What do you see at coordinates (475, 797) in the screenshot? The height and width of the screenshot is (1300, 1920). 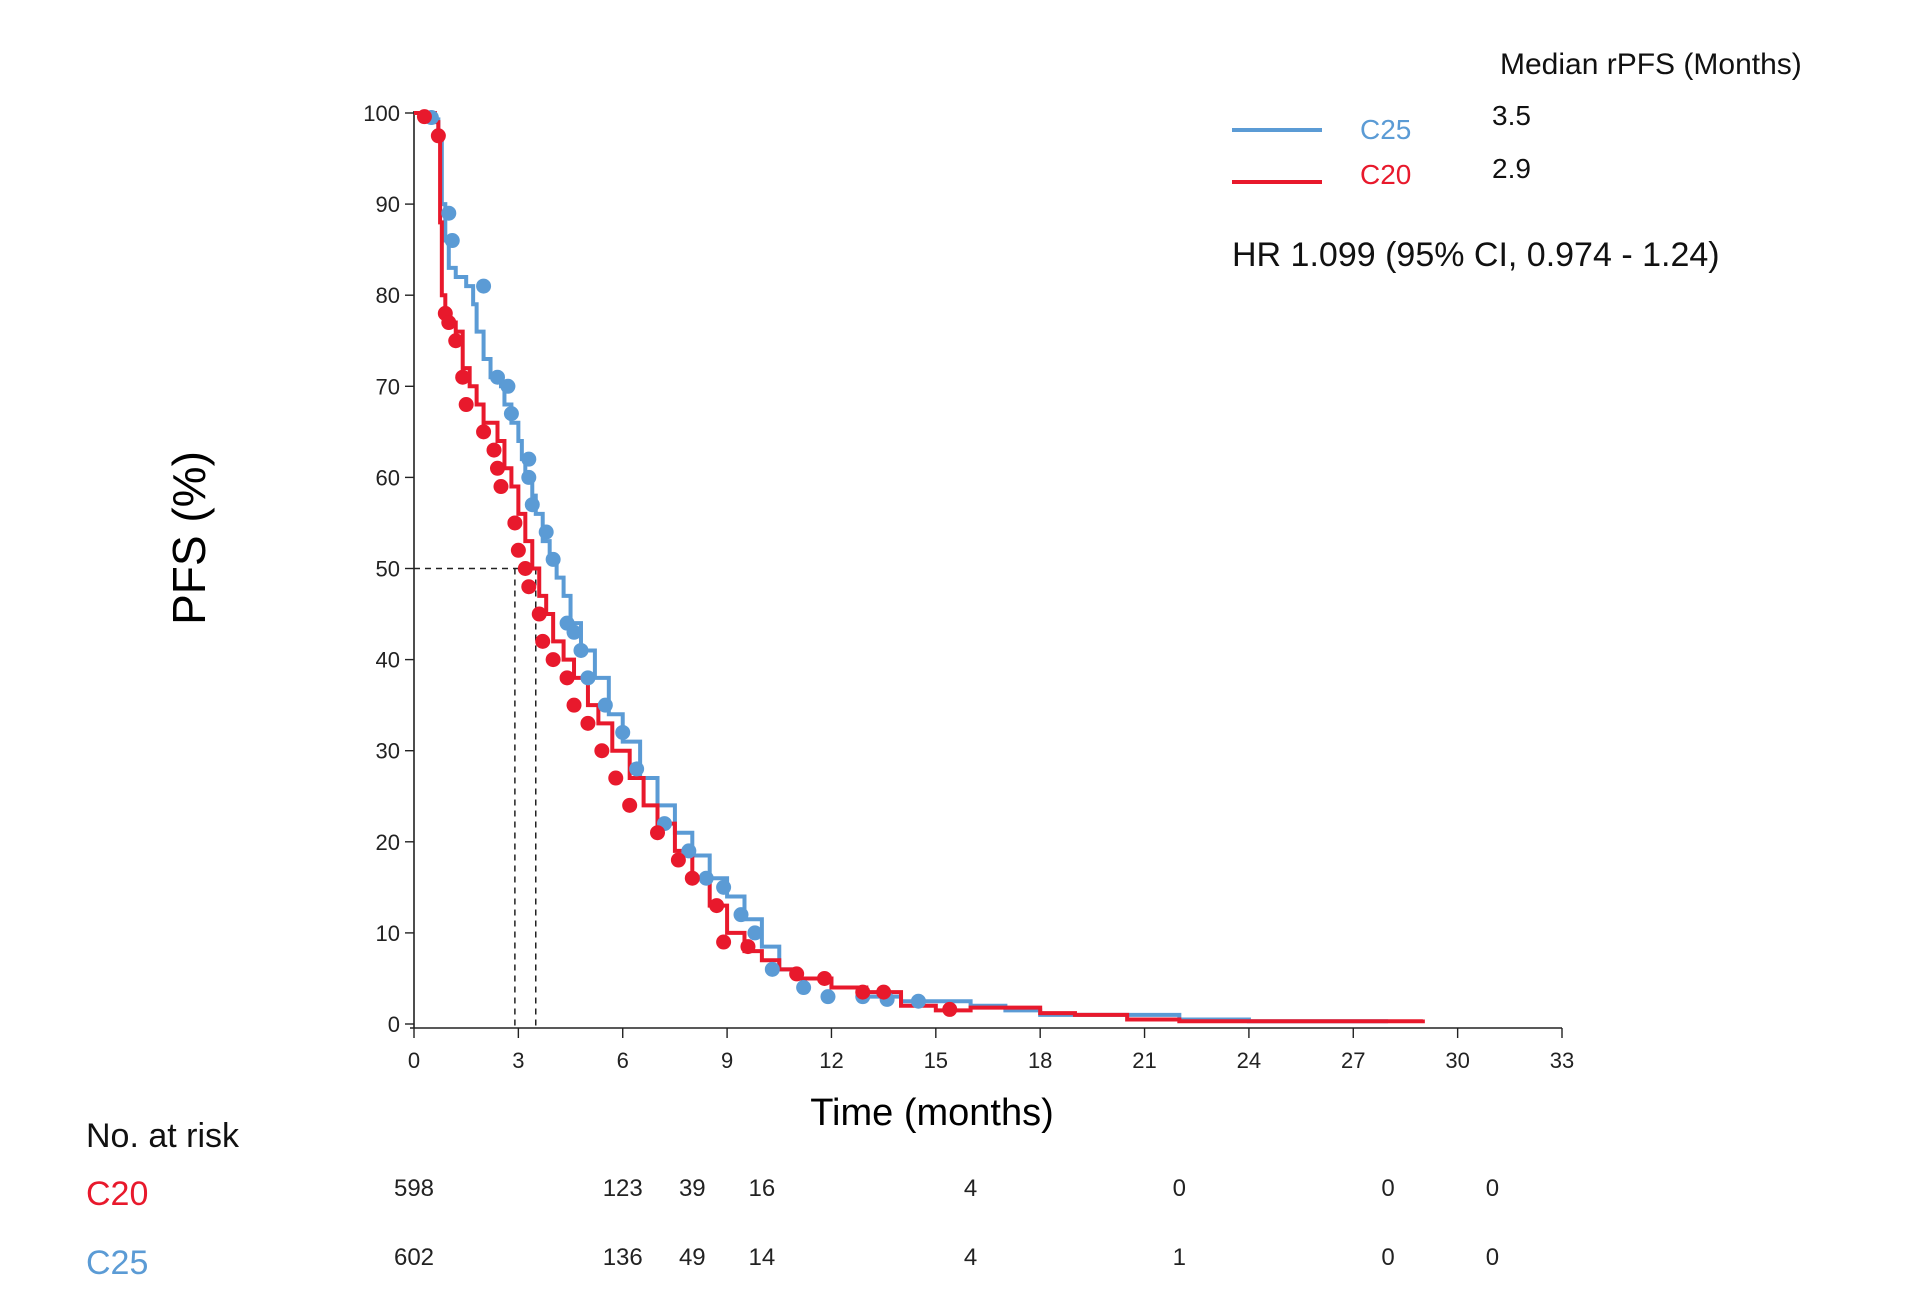 I see `median-guides` at bounding box center [475, 797].